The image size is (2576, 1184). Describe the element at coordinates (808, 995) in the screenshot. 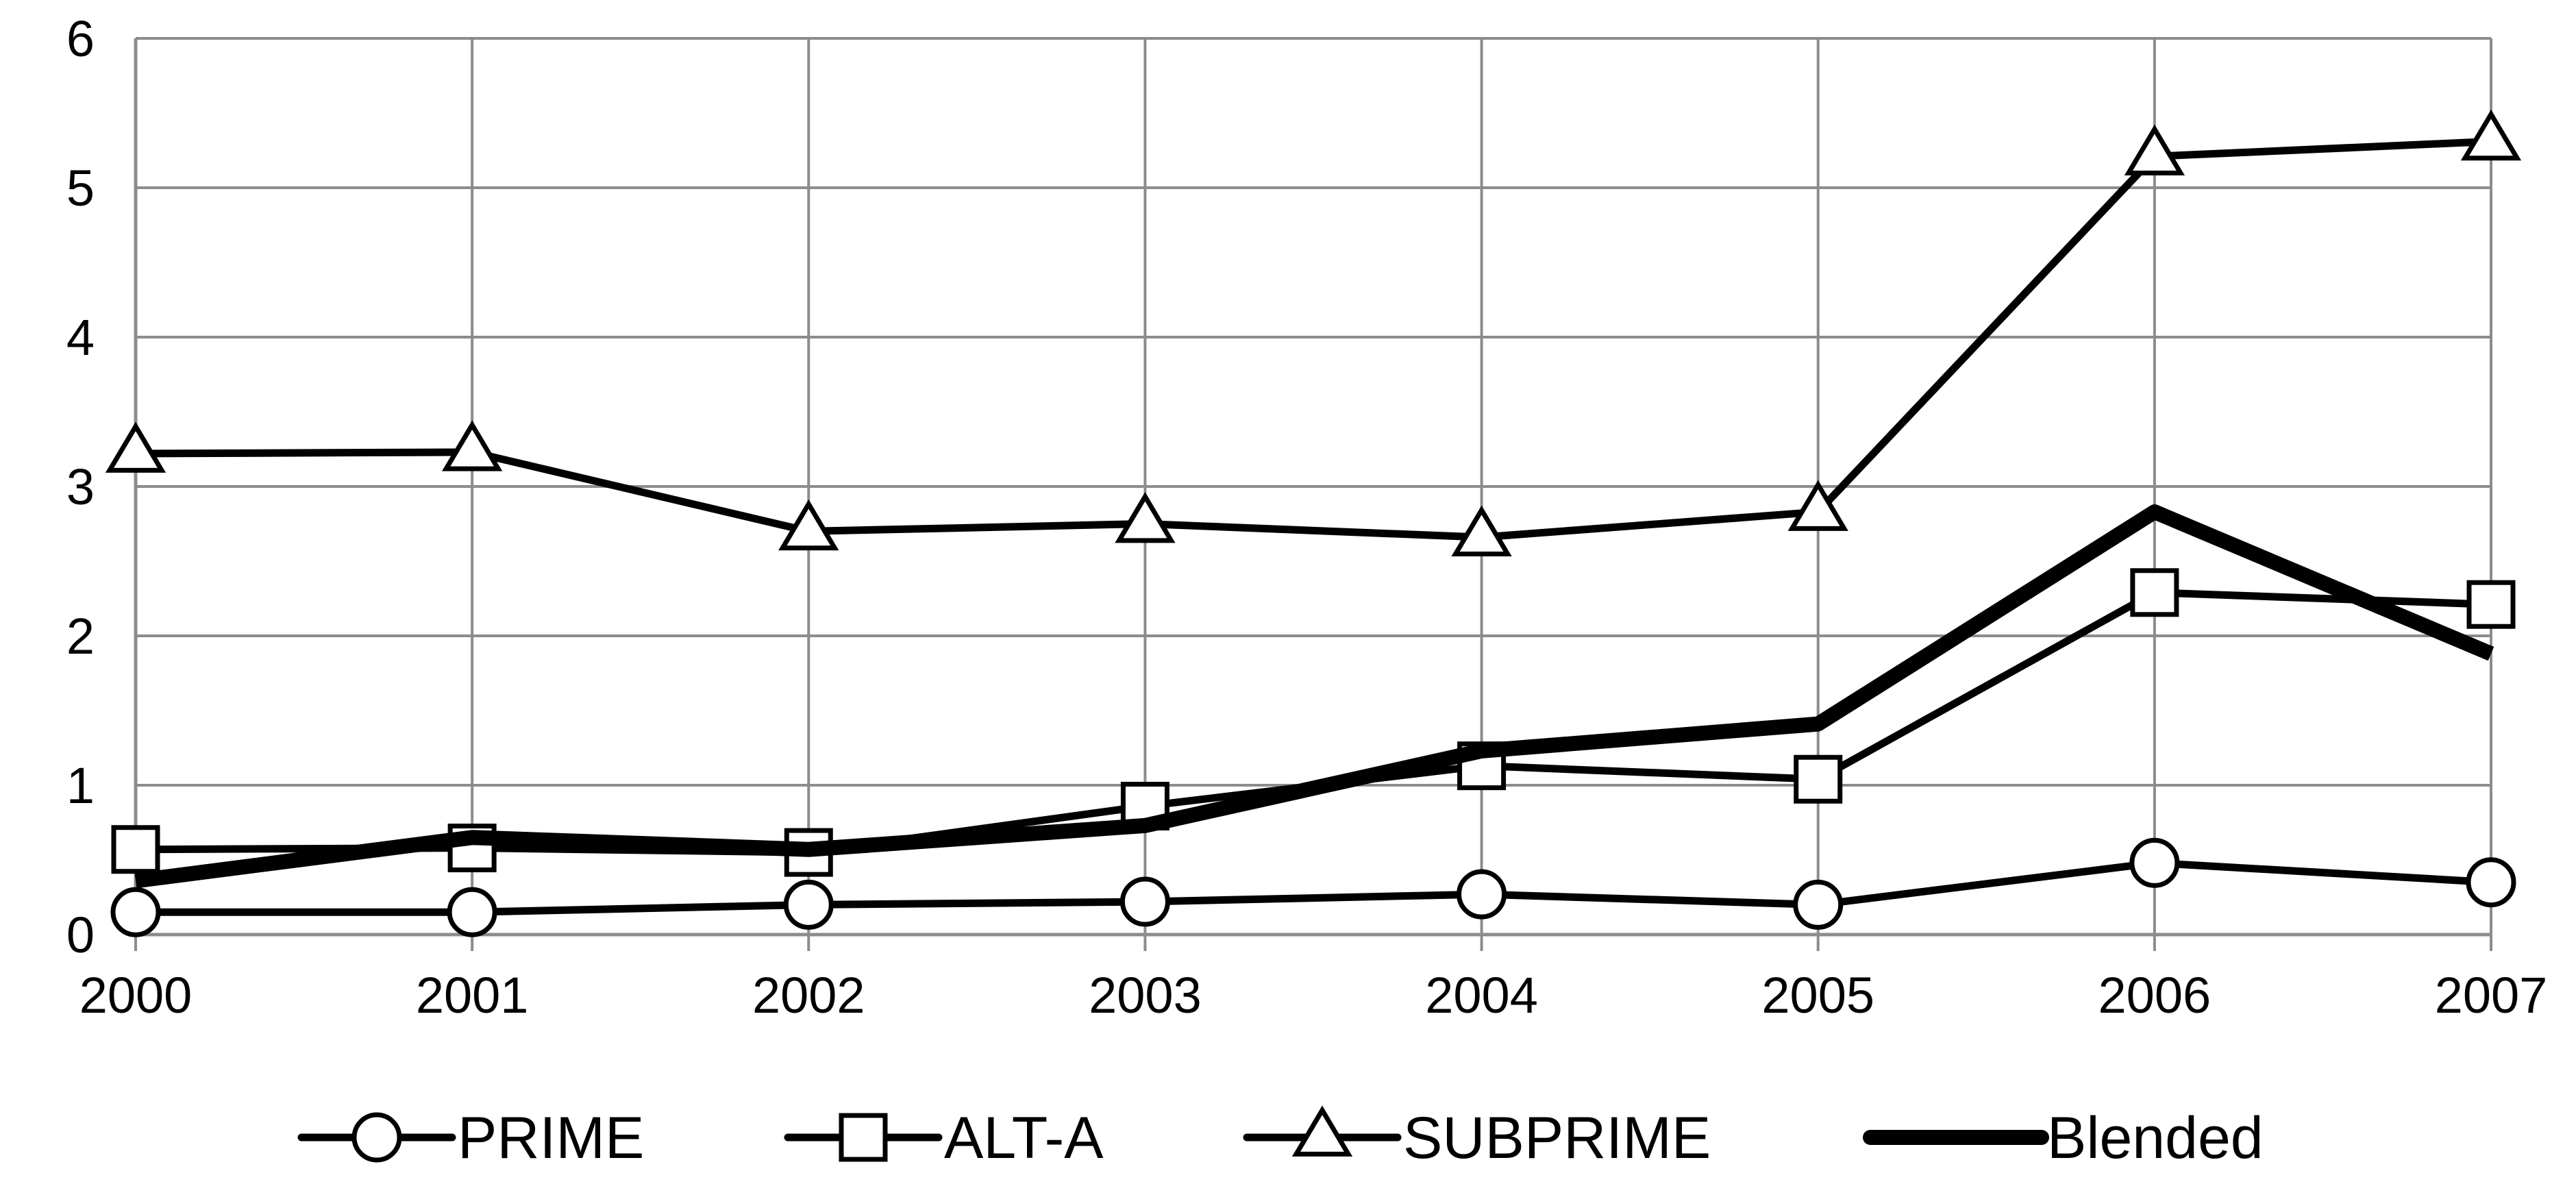

I see `x-tick-label: 2002` at that location.